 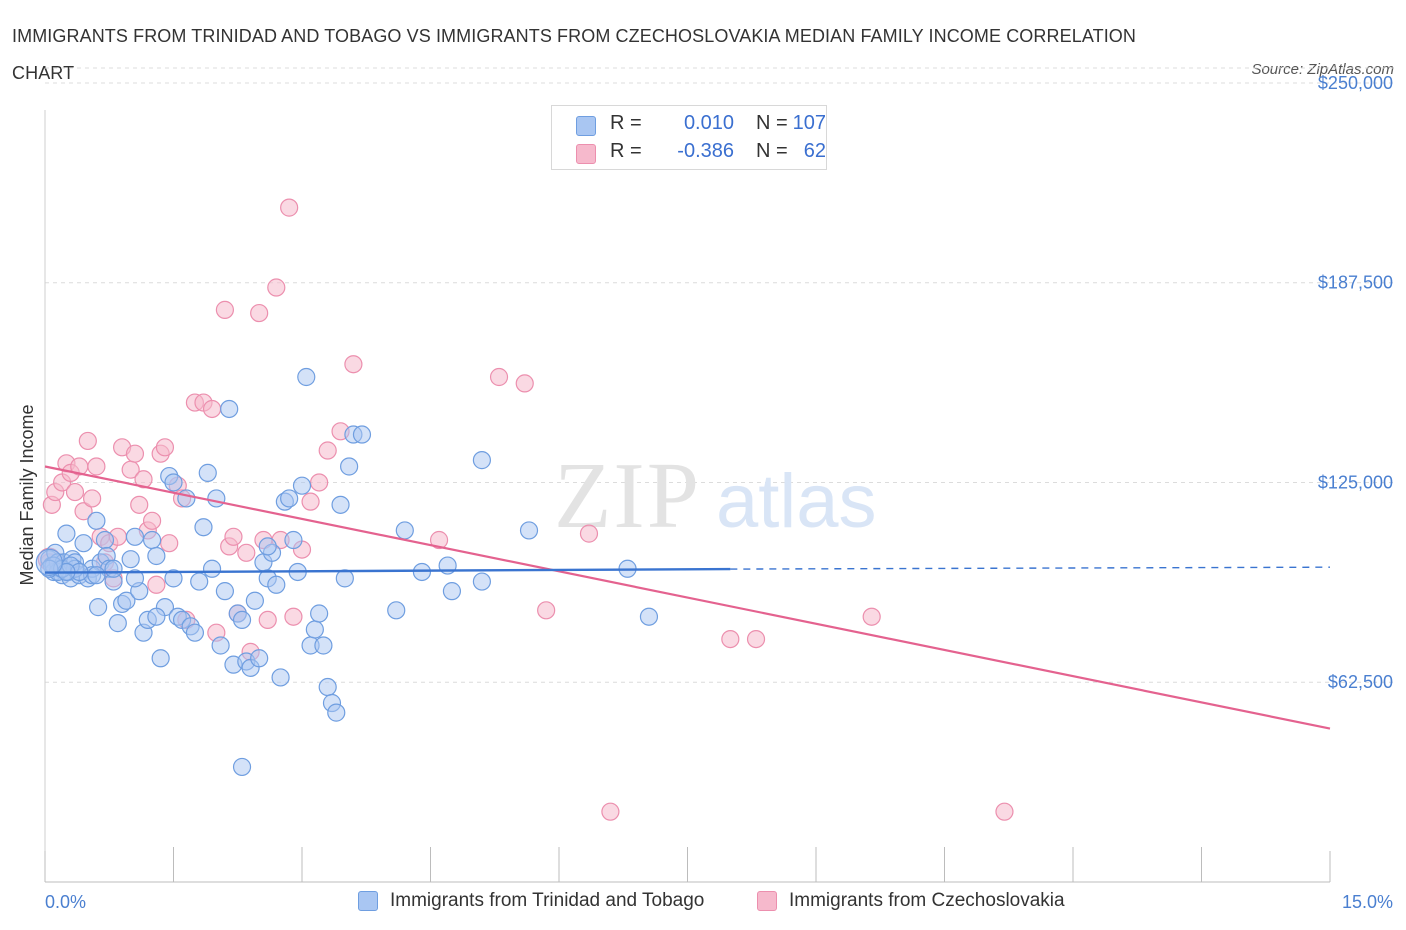 What do you see at coordinates (1367, 902) in the screenshot?
I see `x-tick-label: 15.0%` at bounding box center [1367, 902].